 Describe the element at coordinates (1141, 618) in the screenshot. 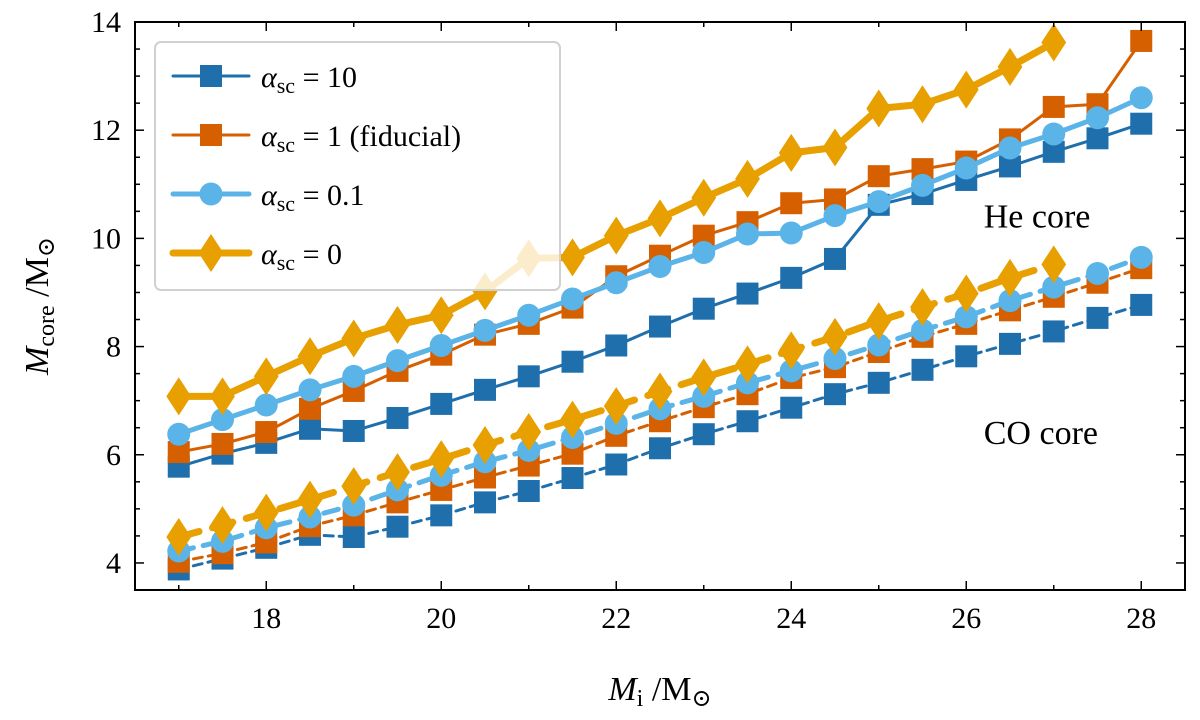

I see `x-tick-label: 28` at that location.